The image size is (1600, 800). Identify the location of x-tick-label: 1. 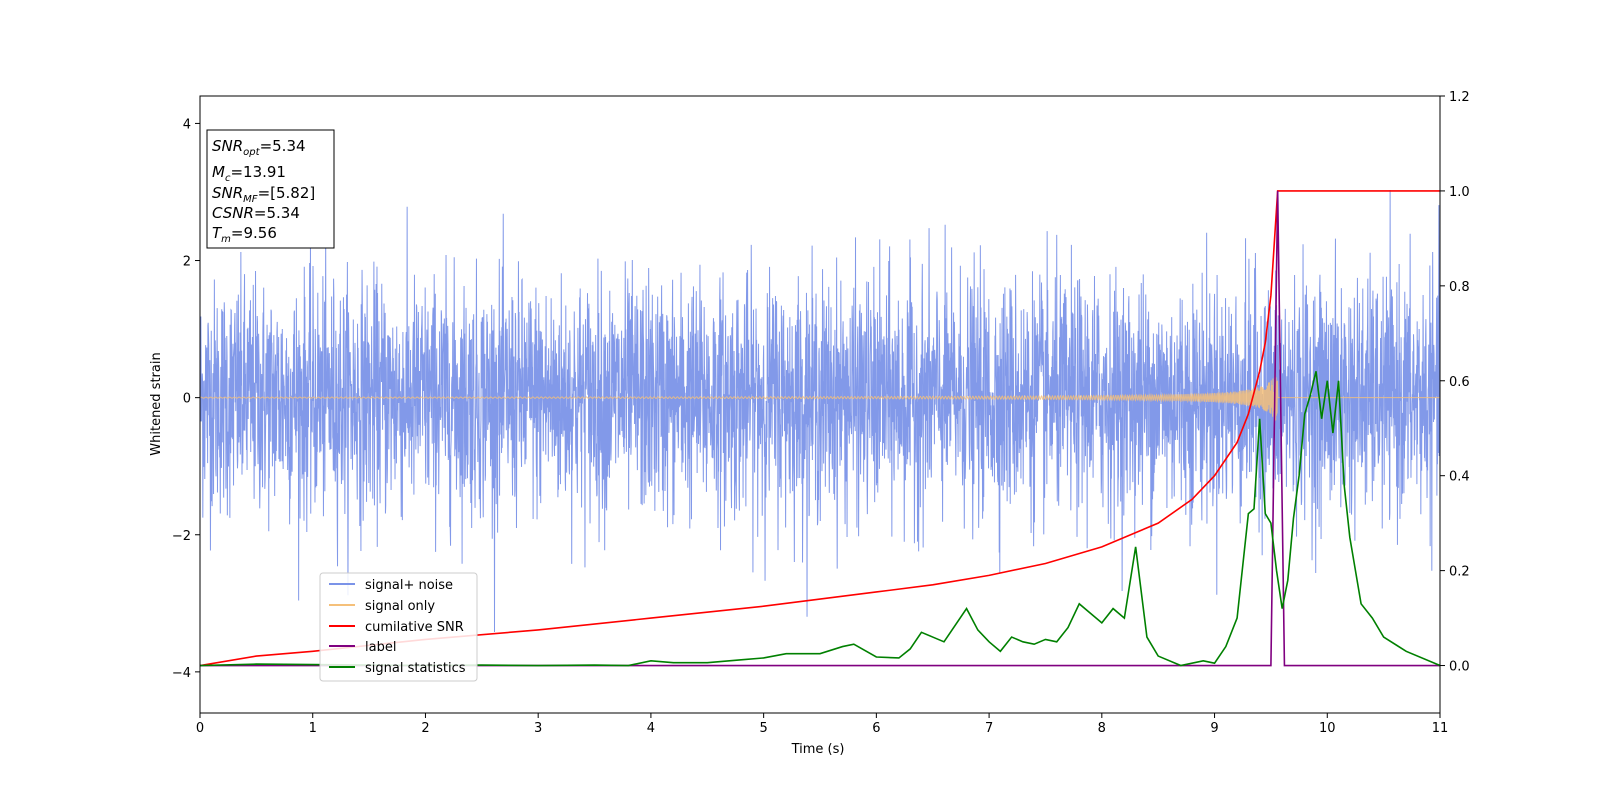
(313, 728).